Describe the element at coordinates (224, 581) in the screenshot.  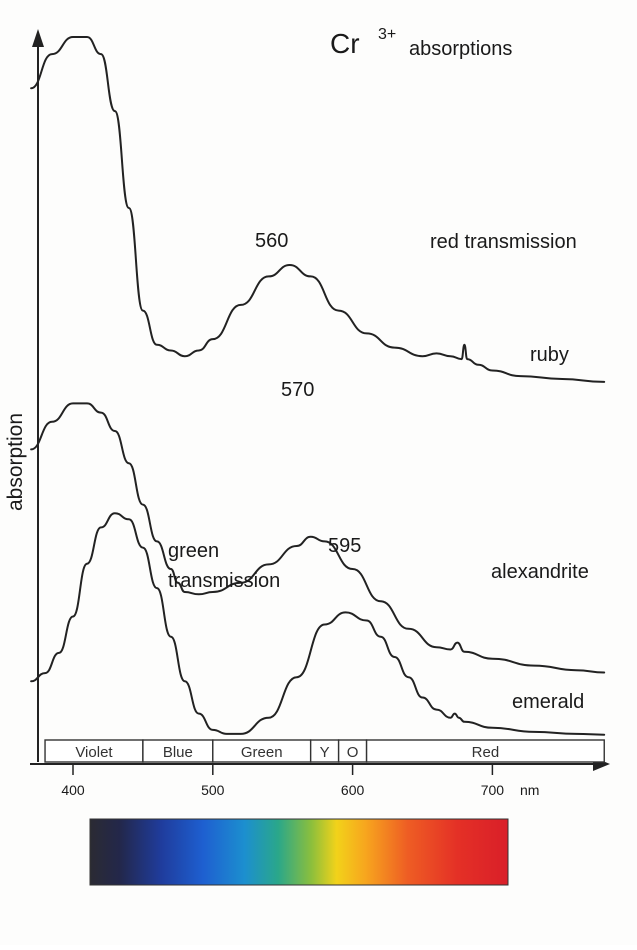
I see `annotation-transmission: transmission` at that location.